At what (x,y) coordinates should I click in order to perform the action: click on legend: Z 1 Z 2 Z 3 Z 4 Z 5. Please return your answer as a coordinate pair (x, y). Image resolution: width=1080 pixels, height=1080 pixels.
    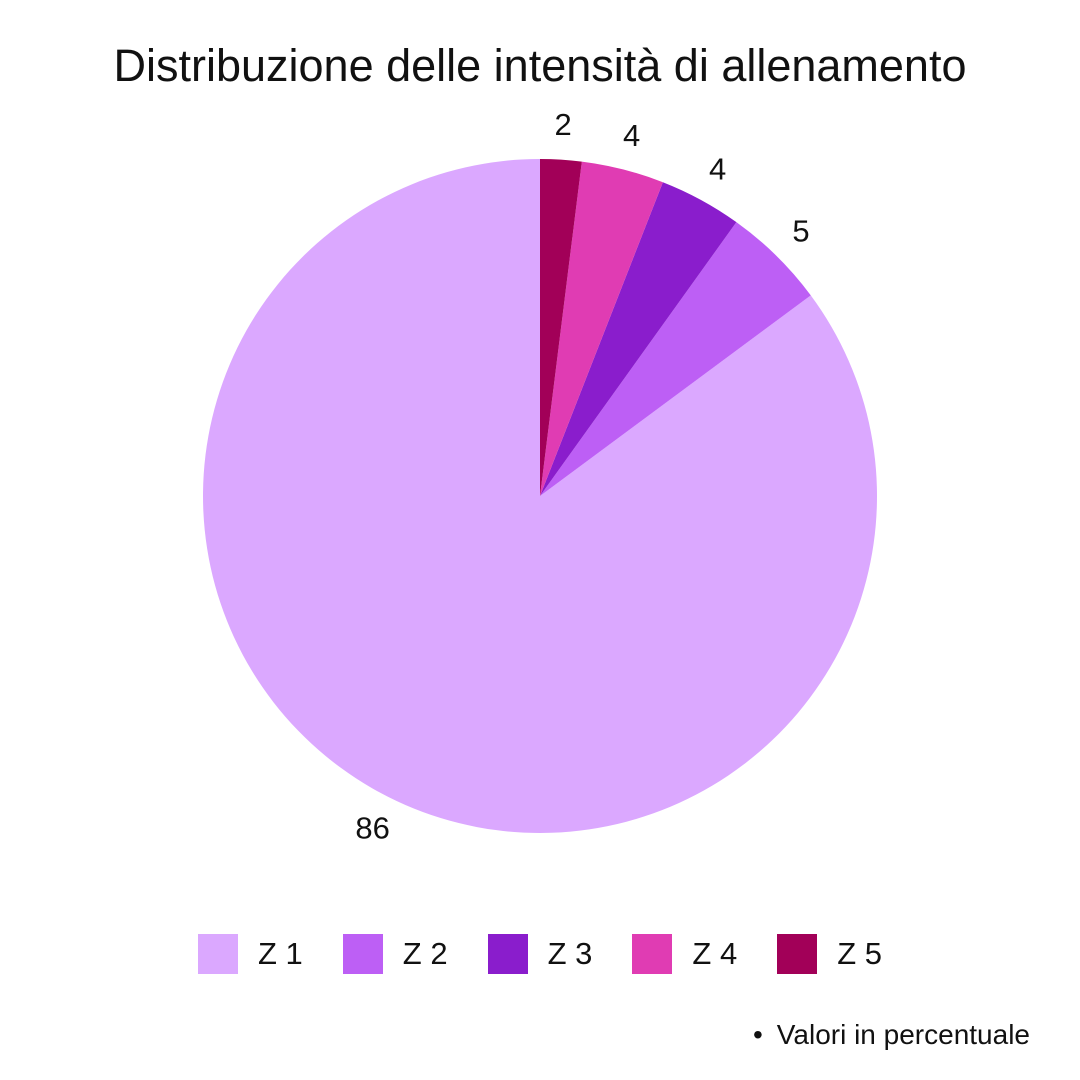
    Looking at the image, I should click on (540, 954).